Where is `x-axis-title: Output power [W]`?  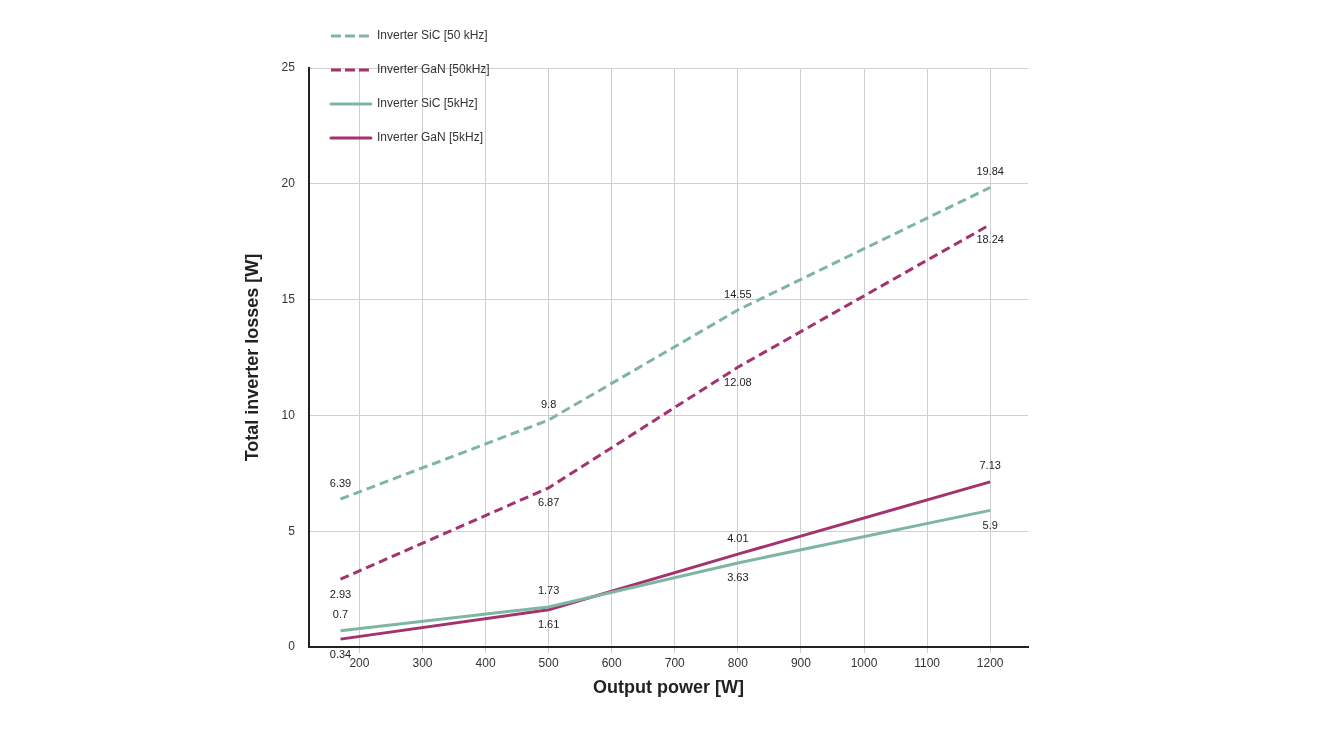
x-axis-title: Output power [W] is located at coordinates (668, 687).